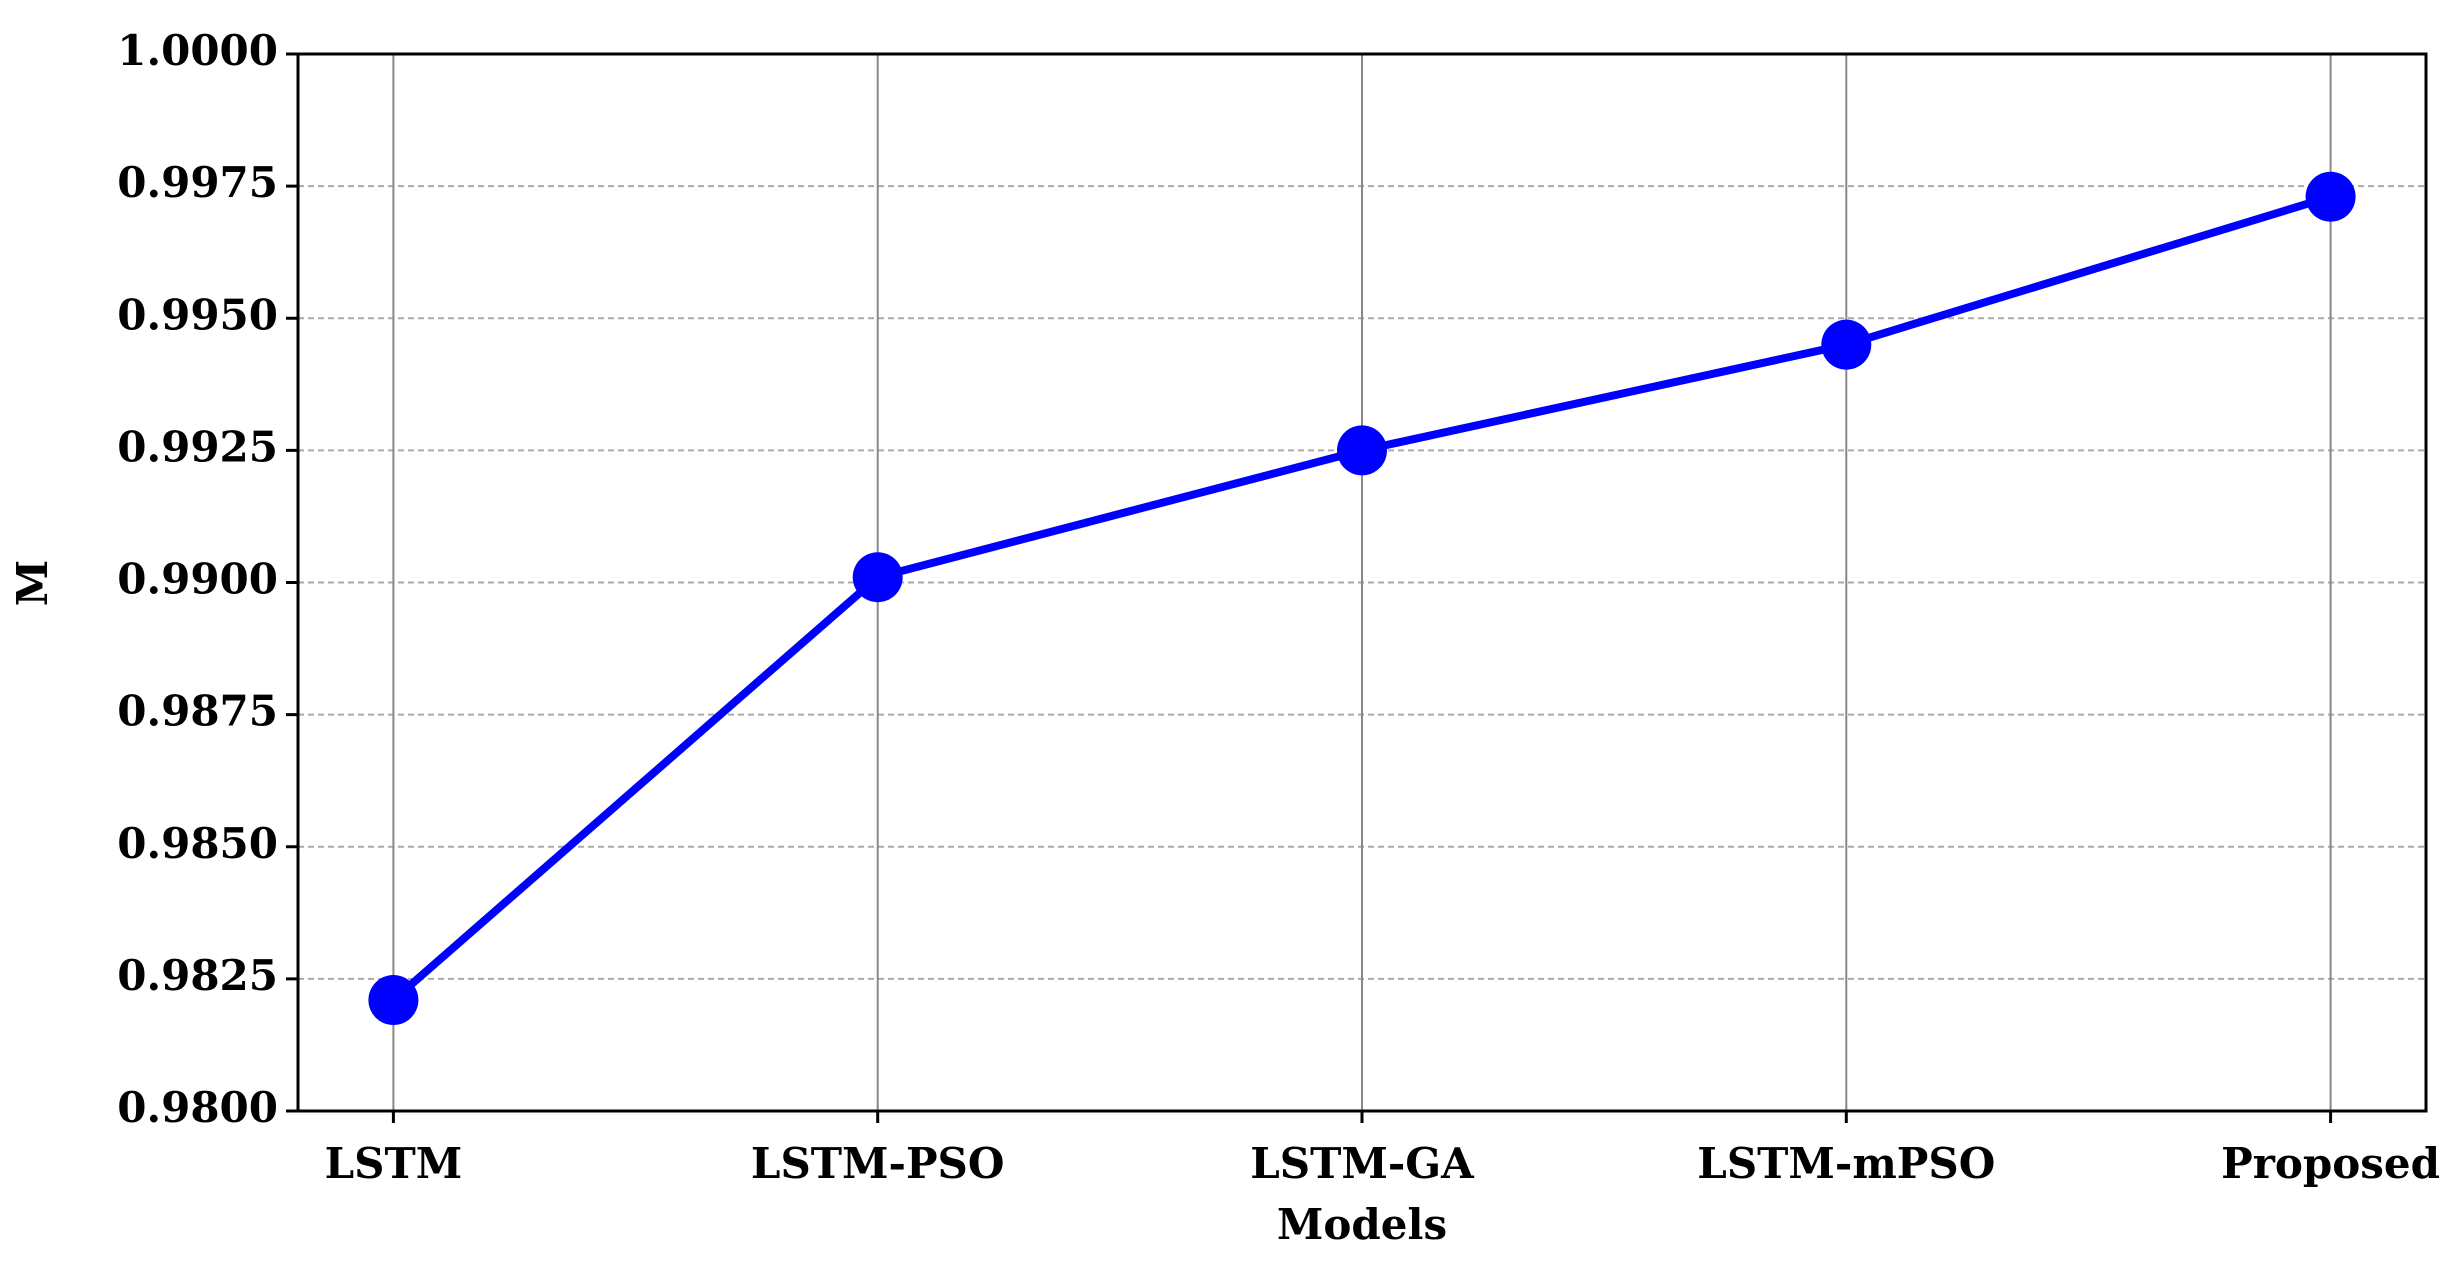  Describe the element at coordinates (878, 1163) in the screenshot. I see `x-tick-label: LSTM-PSO` at that location.